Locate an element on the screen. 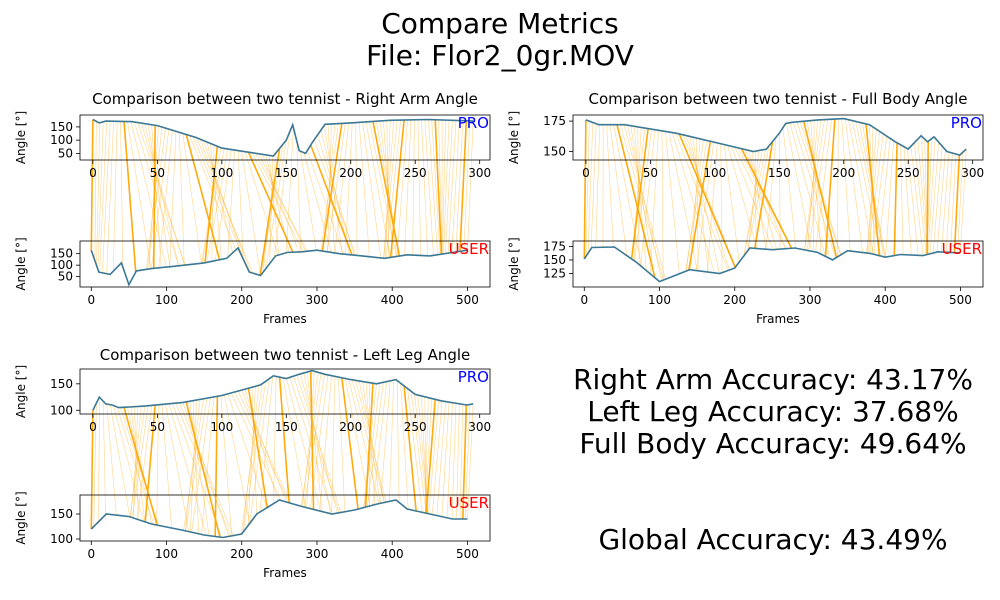 This screenshot has width=1000, height=600. figure-title: Compare Metrics is located at coordinates (500, 23).